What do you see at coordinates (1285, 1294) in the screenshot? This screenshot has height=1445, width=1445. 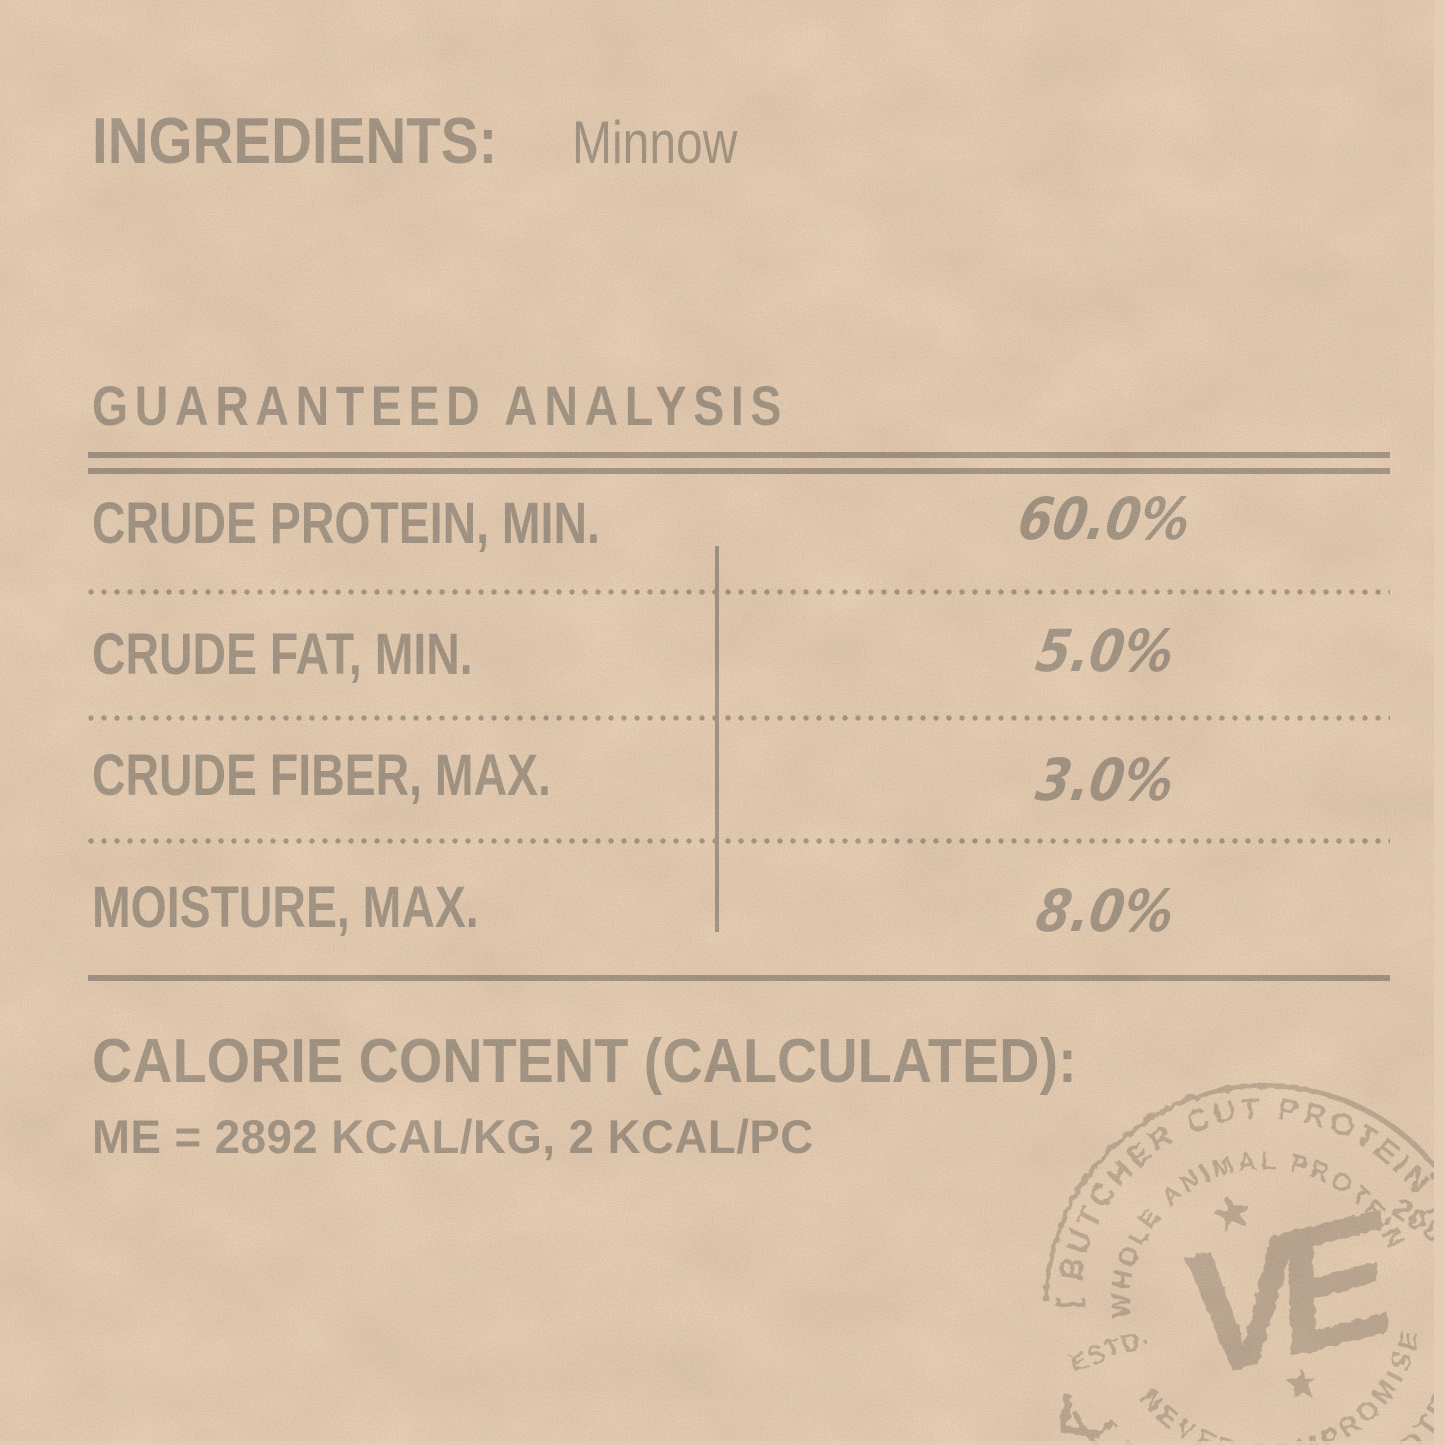 I see `ve-monogram: VE` at bounding box center [1285, 1294].